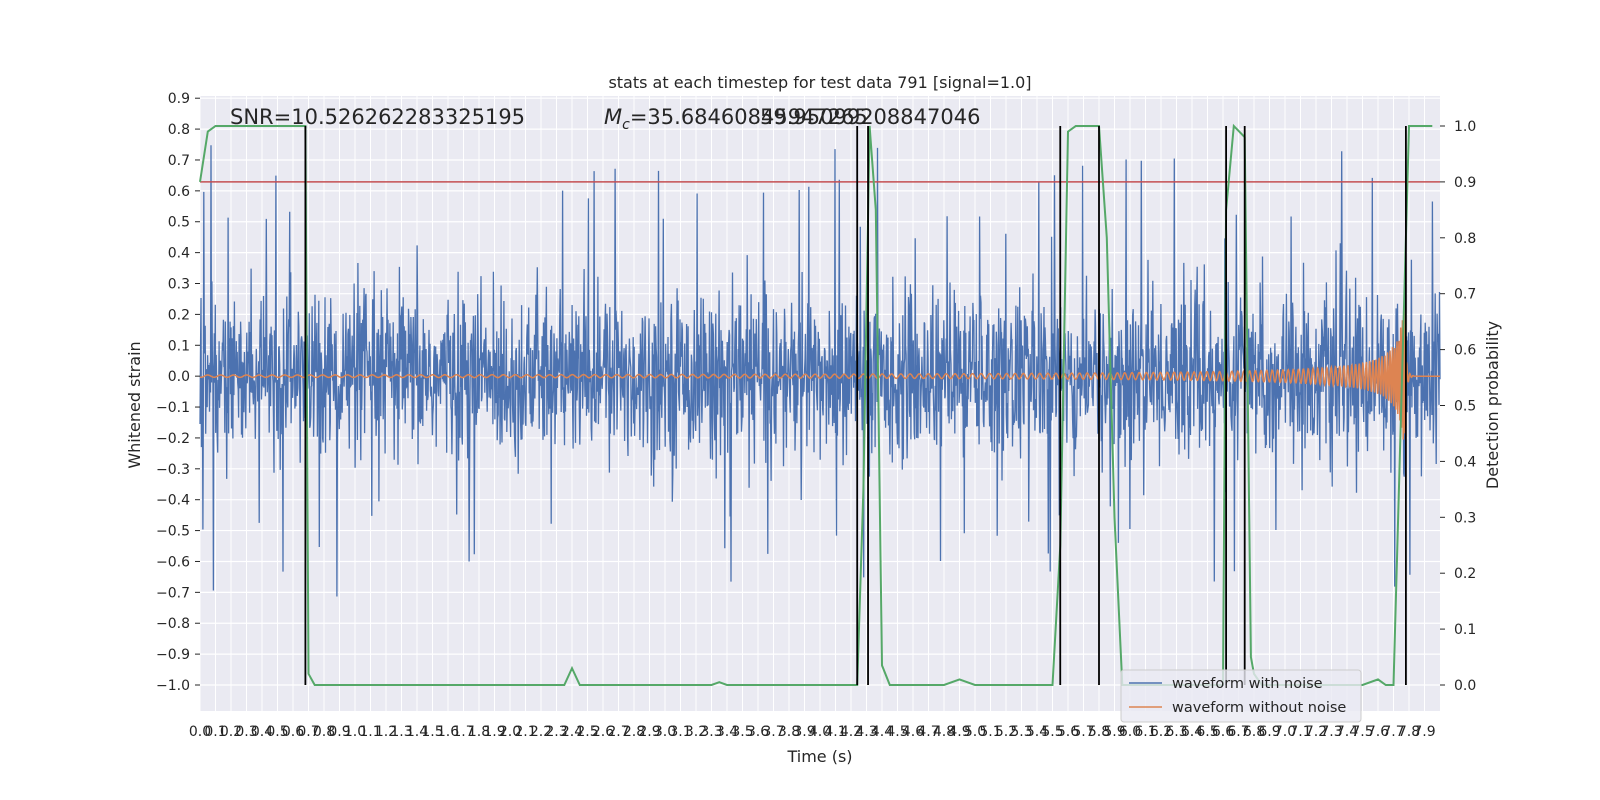  What do you see at coordinates (355, 732) in the screenshot?
I see `x-tick-label: 1.0` at bounding box center [355, 732].